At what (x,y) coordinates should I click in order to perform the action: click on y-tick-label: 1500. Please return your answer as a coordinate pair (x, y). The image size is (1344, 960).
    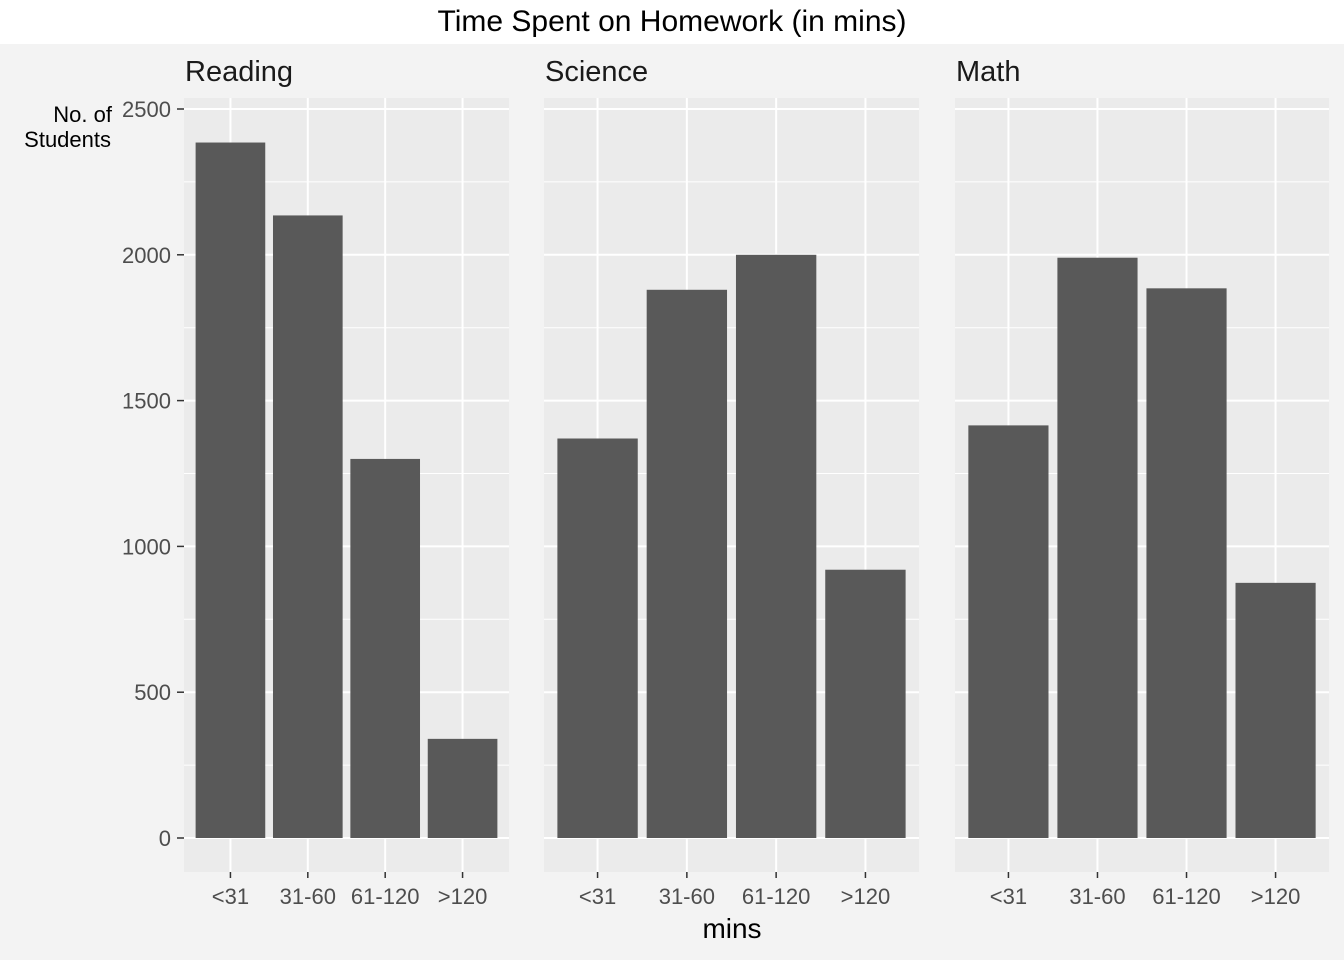
    Looking at the image, I should click on (146, 401).